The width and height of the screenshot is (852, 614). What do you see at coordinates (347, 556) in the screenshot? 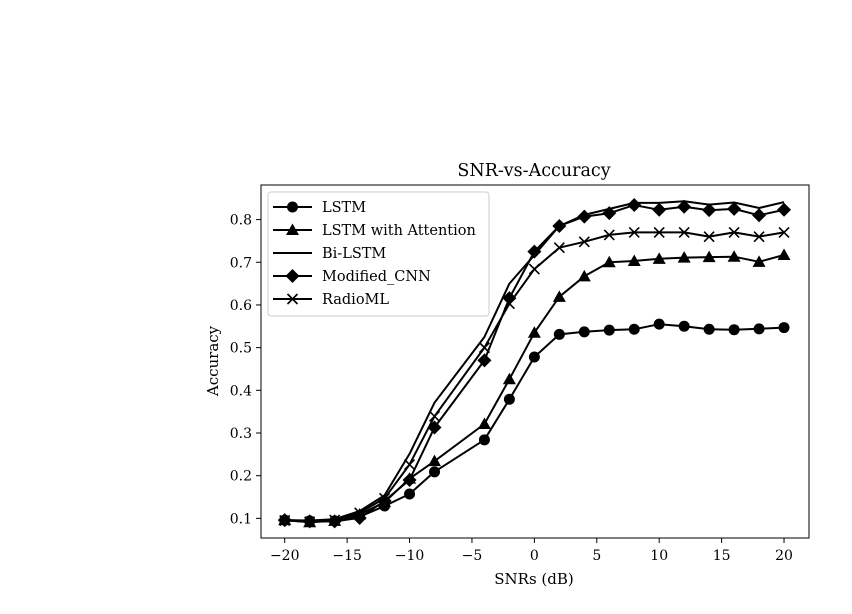
I see `x-tick-label: −15` at bounding box center [347, 556].